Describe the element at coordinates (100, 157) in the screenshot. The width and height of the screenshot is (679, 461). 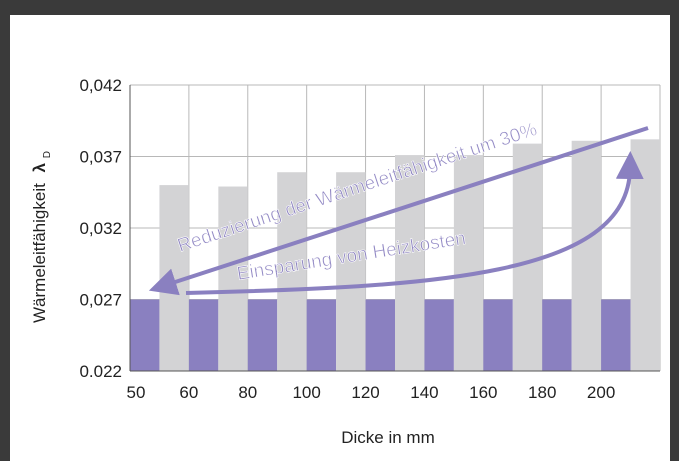
I see `y-tick-label: 0,037` at that location.